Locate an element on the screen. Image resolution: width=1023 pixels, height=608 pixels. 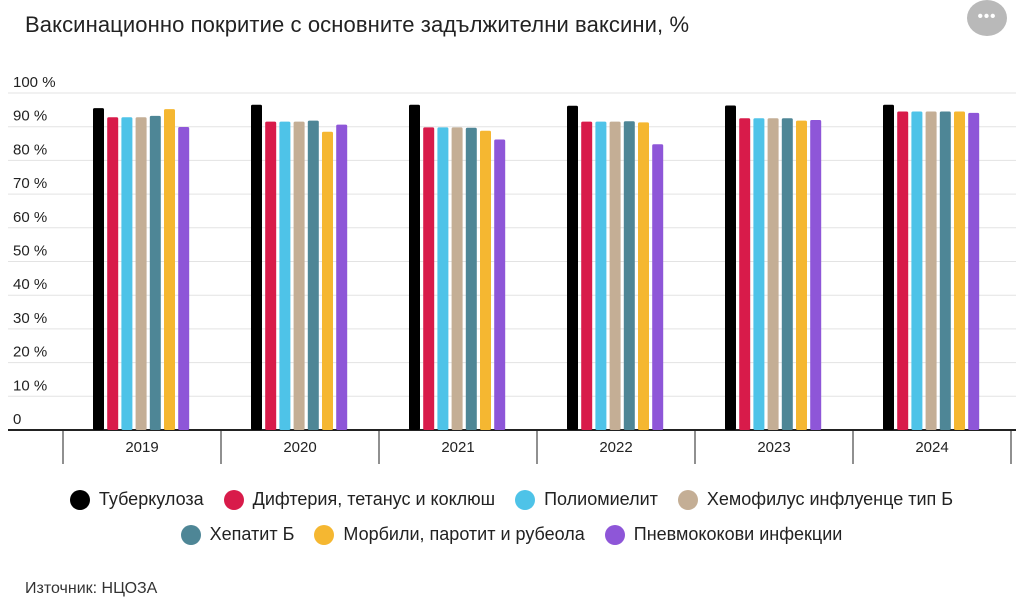
y-tick-label: 60 % is located at coordinates (30, 217).